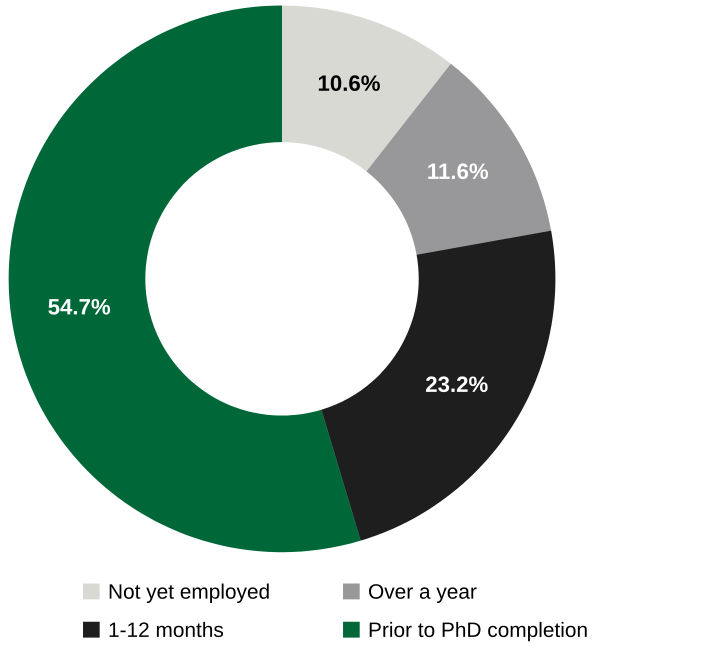 This screenshot has height=660, width=714. I want to click on legend-label: Not yet employed, so click(189, 593).